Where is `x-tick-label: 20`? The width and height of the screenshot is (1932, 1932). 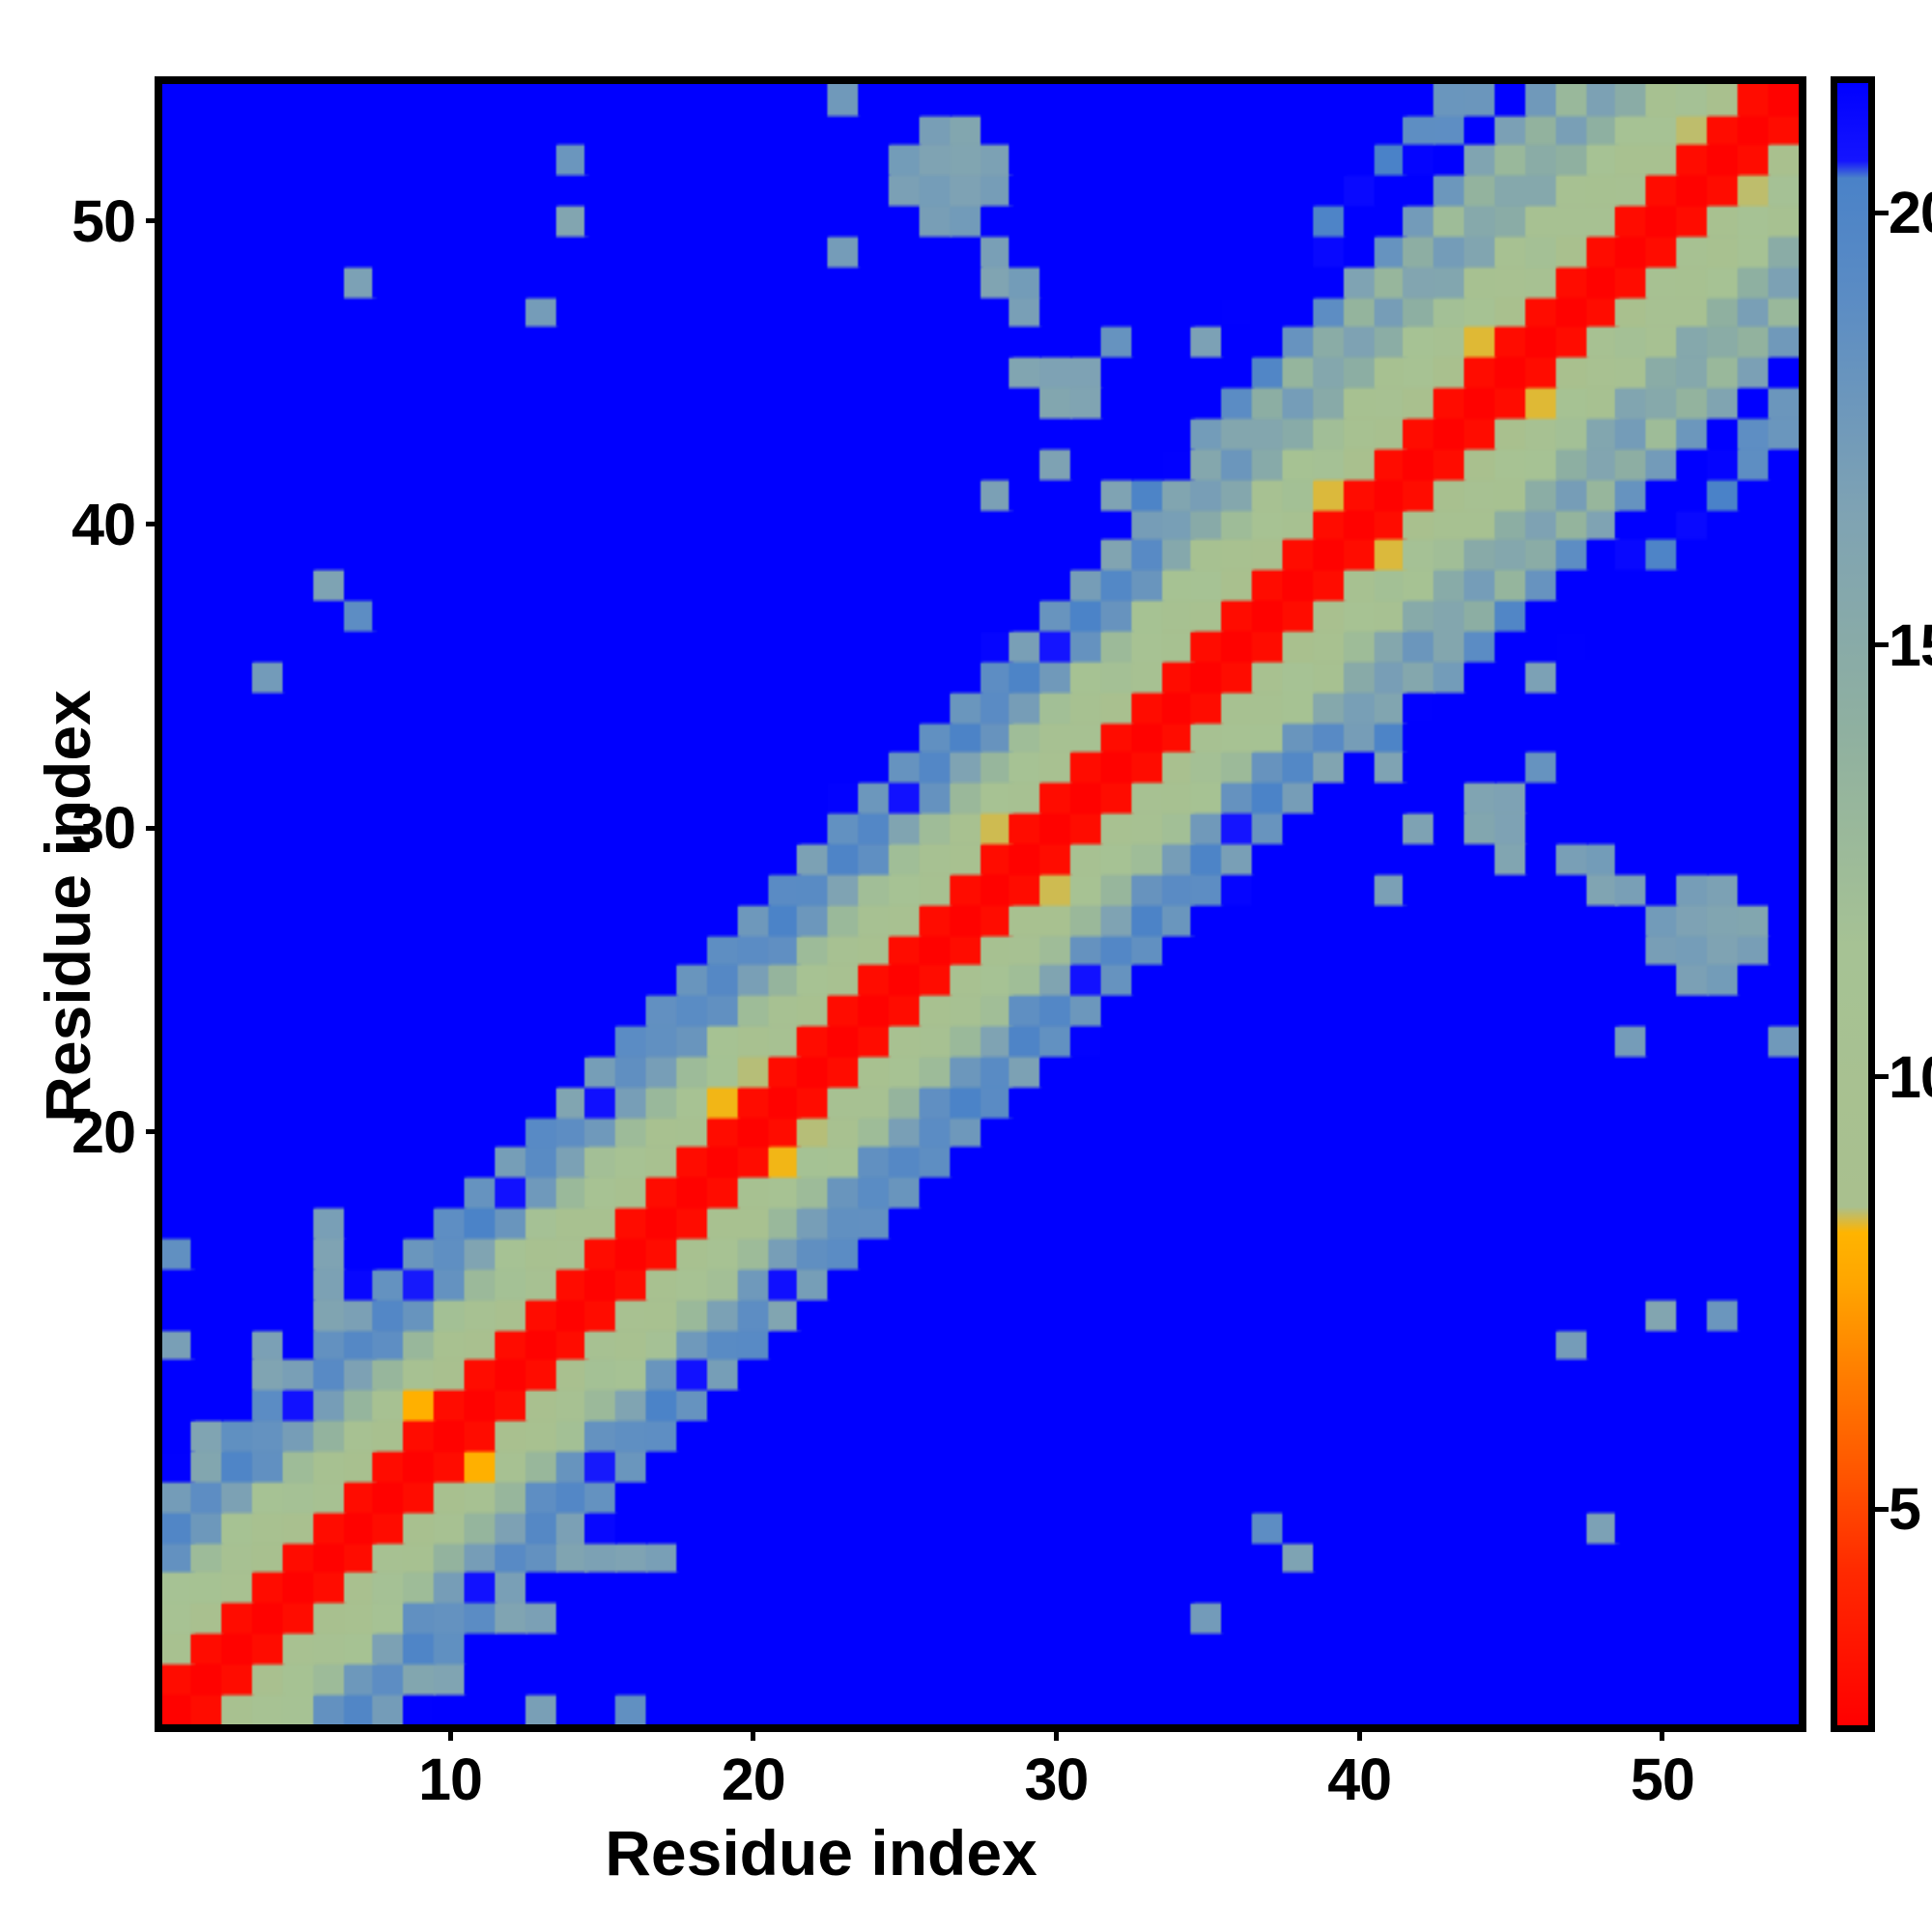 x-tick-label: 20 is located at coordinates (753, 1779).